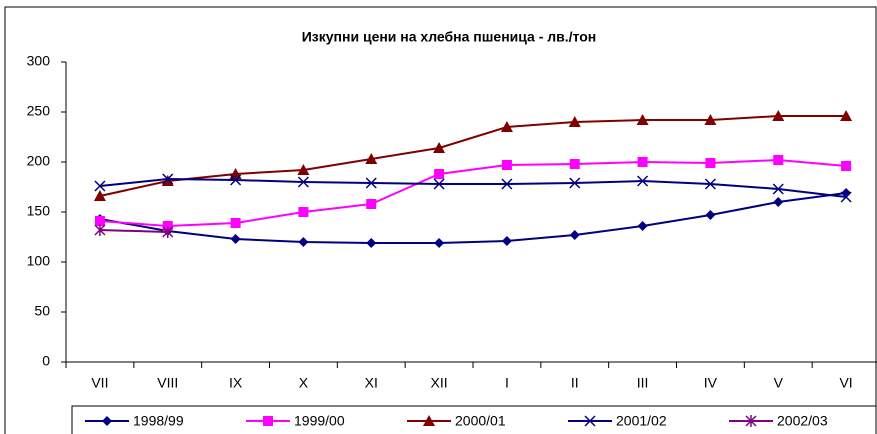 The height and width of the screenshot is (434, 877). I want to click on x-tick-label: IX, so click(236, 383).